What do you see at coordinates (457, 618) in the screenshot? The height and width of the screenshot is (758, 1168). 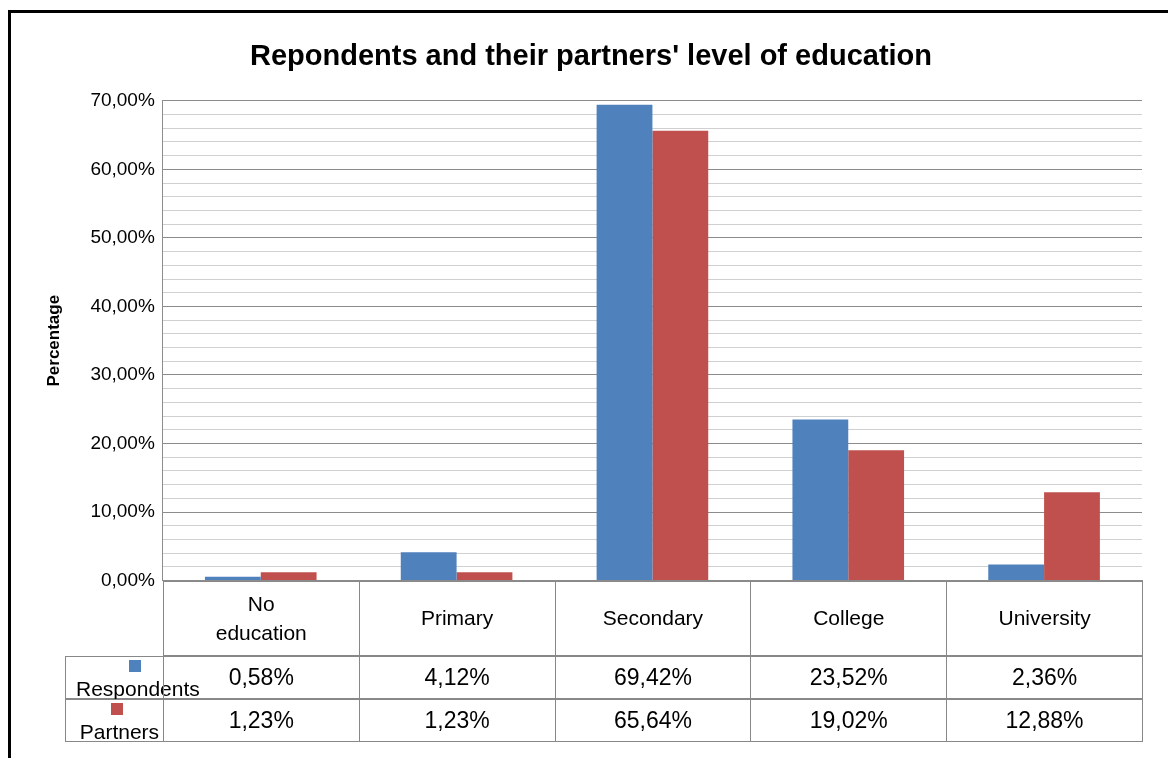 I see `x-tick-label: Primary` at bounding box center [457, 618].